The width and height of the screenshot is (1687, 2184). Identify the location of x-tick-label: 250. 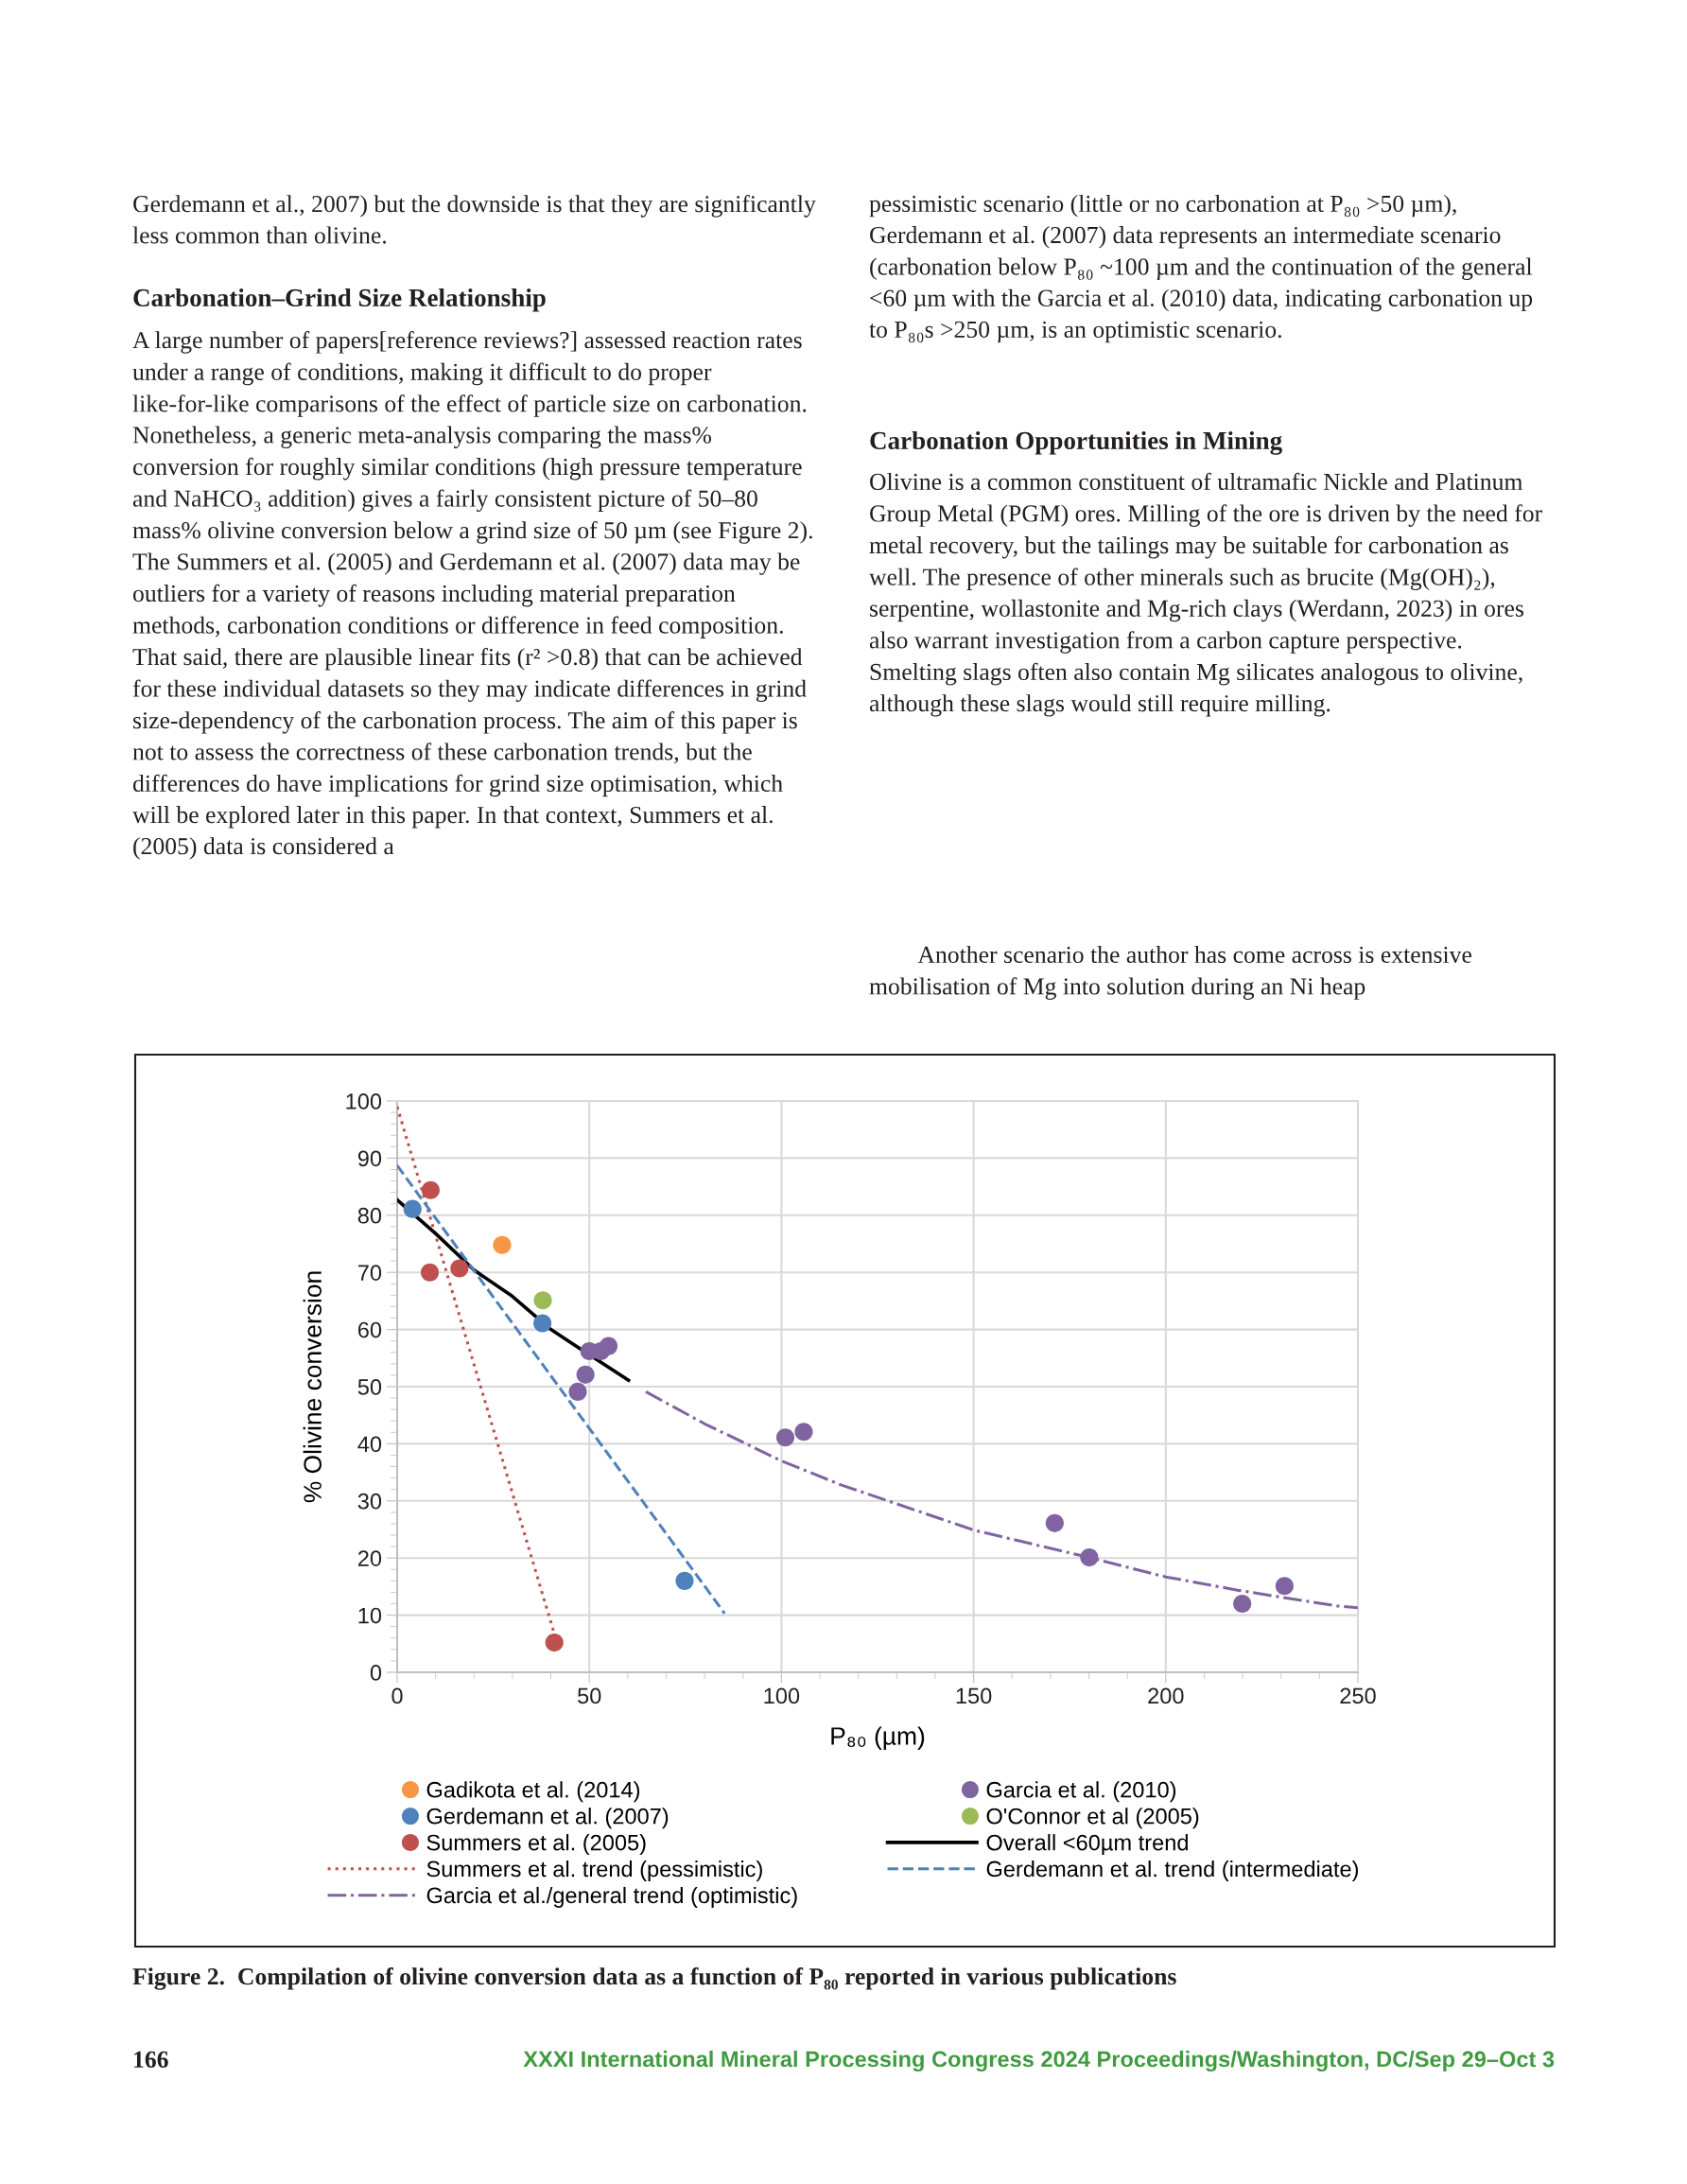
(1358, 1696).